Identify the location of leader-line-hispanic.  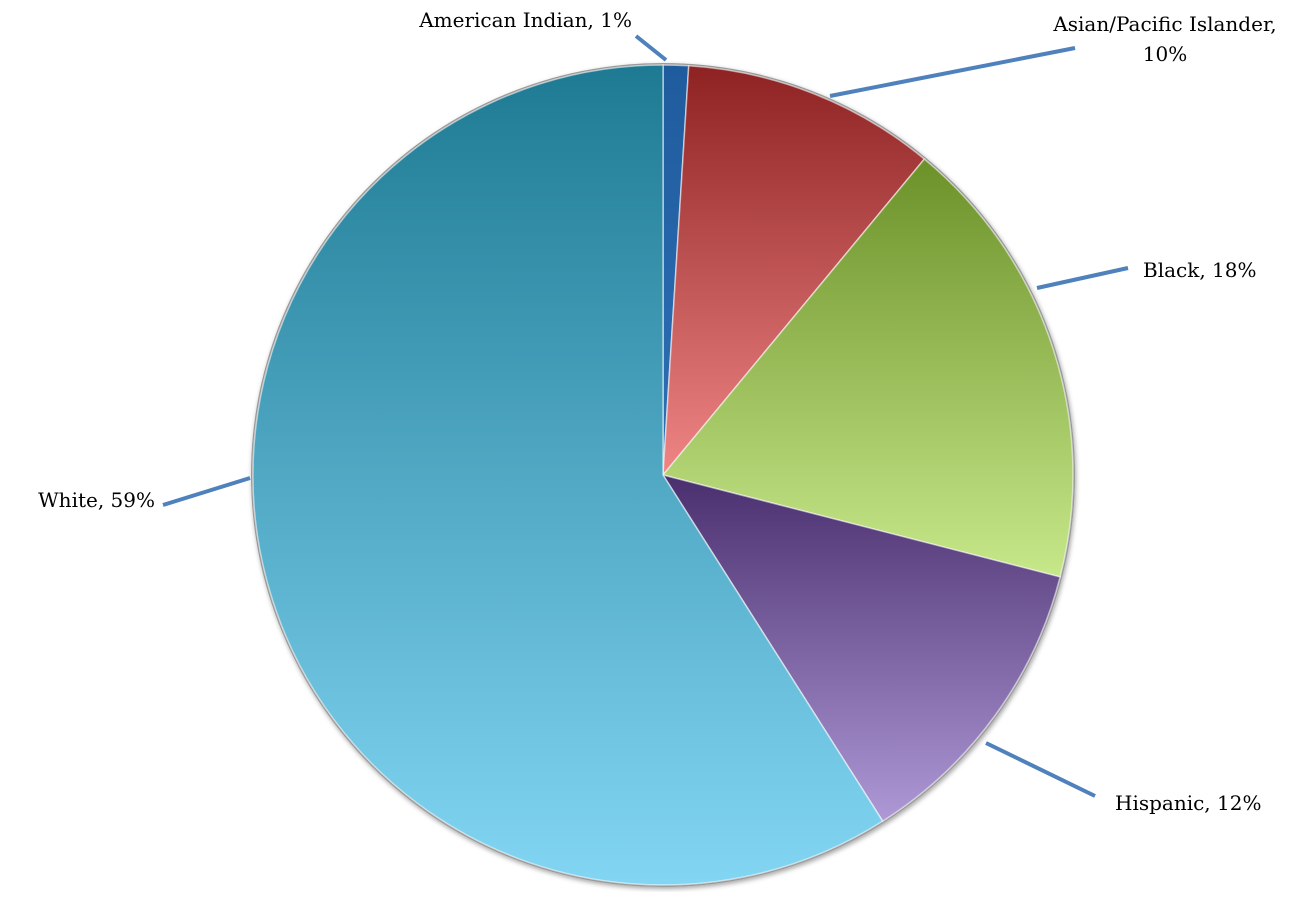
(1040, 769).